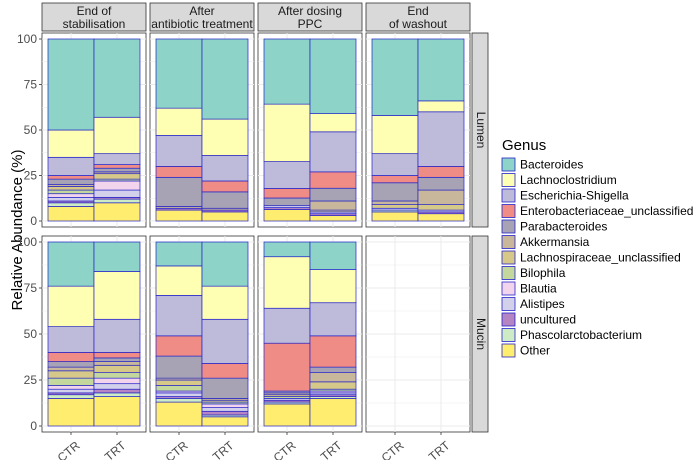  I want to click on legend-item: Parabacteroides, so click(554, 227).